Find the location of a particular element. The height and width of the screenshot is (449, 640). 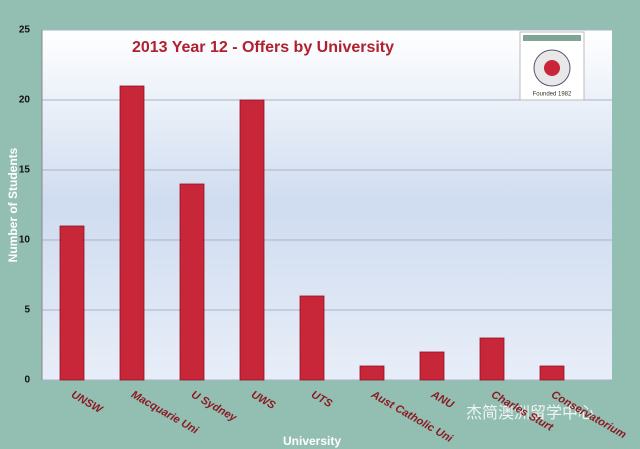

logo-caption: Founded 1982 is located at coordinates (552, 95).